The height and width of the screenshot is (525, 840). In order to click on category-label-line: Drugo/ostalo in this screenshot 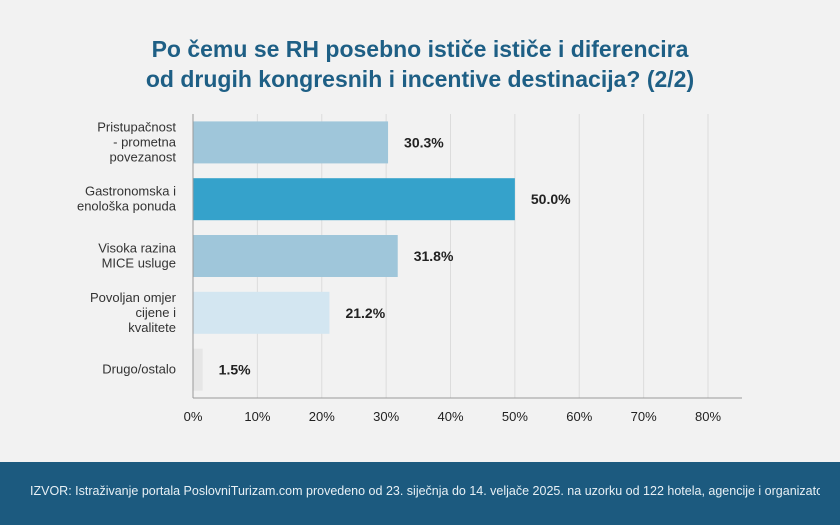, I will do `click(139, 369)`.